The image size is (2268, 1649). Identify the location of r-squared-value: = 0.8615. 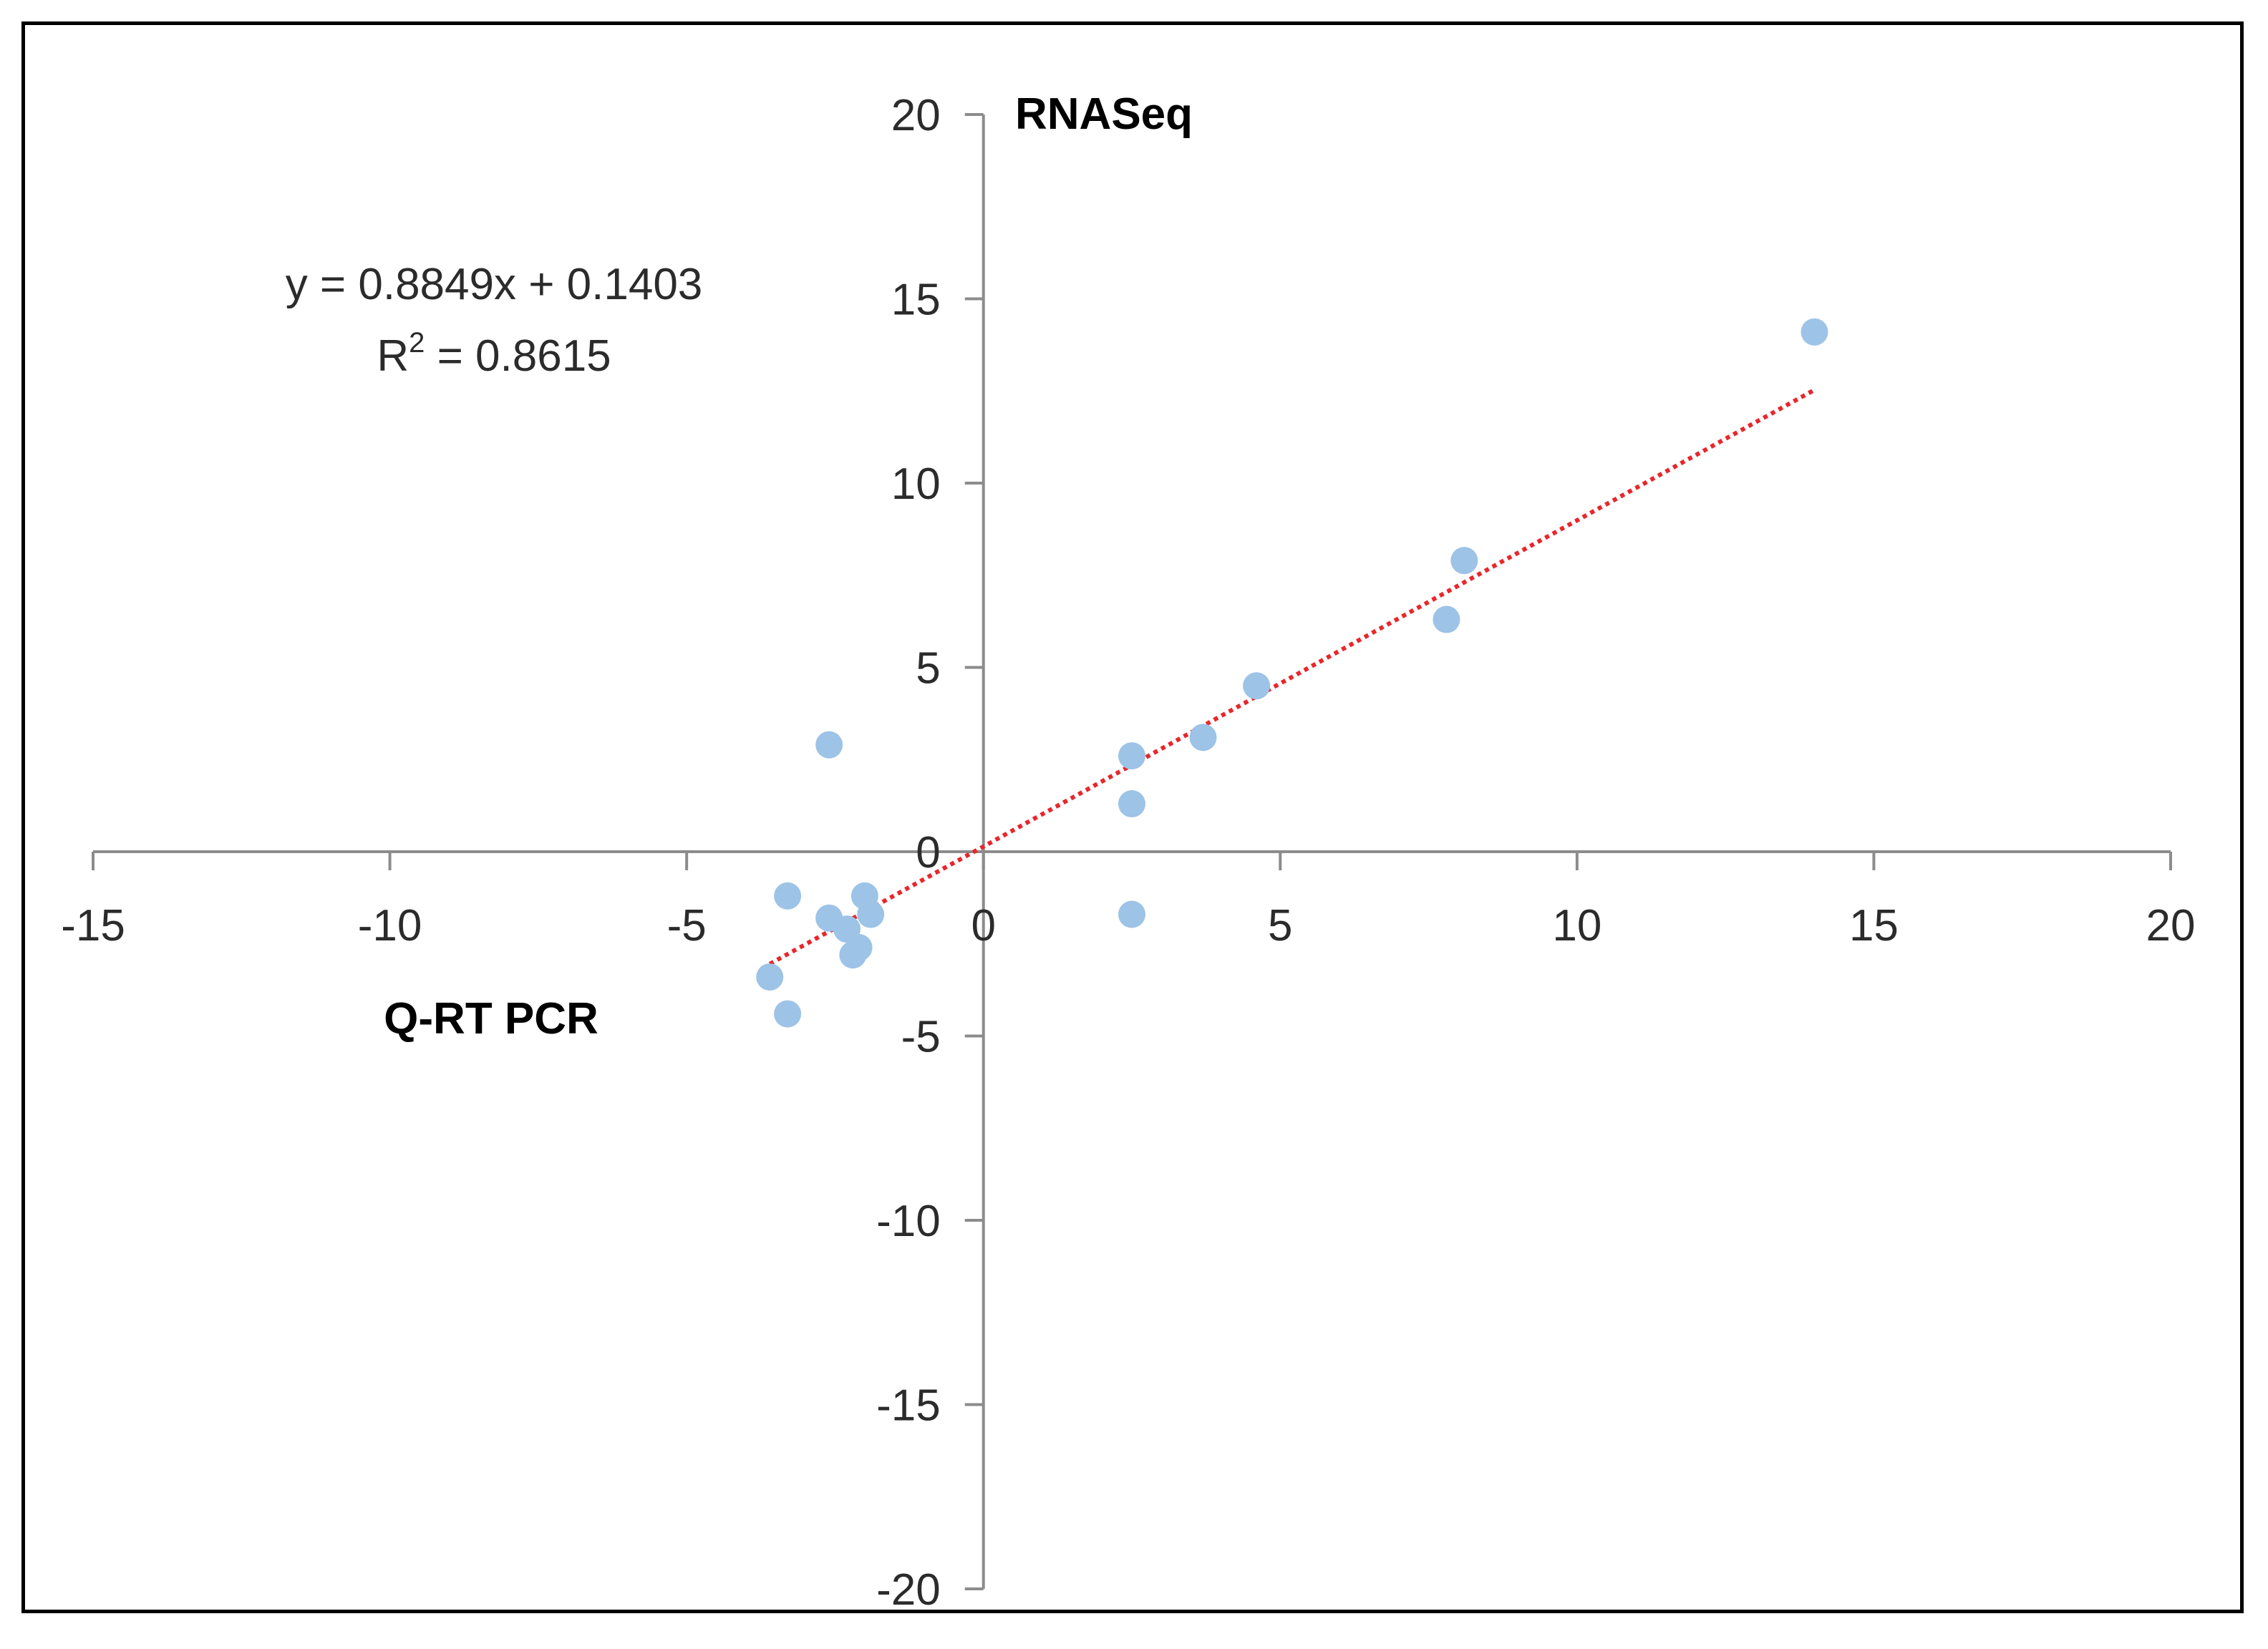
(518, 356).